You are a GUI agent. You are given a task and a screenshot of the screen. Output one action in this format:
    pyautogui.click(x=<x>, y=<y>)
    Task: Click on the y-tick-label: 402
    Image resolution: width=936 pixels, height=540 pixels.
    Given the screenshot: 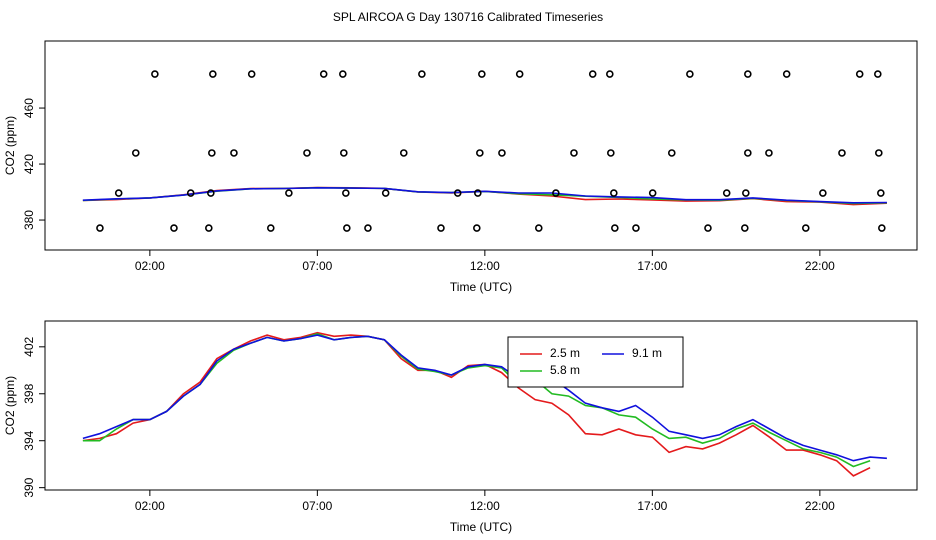 What is the action you would take?
    pyautogui.click(x=29, y=346)
    